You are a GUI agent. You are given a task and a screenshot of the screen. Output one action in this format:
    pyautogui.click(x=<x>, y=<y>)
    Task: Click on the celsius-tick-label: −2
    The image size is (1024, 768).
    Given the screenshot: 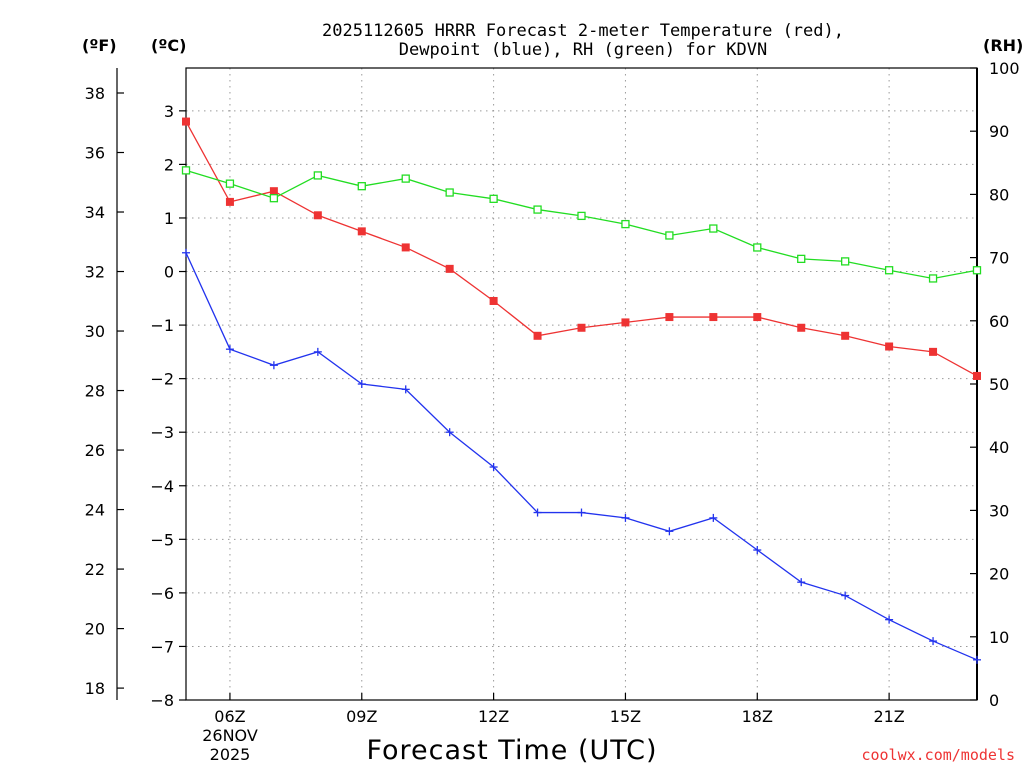 What is the action you would take?
    pyautogui.click(x=162, y=379)
    